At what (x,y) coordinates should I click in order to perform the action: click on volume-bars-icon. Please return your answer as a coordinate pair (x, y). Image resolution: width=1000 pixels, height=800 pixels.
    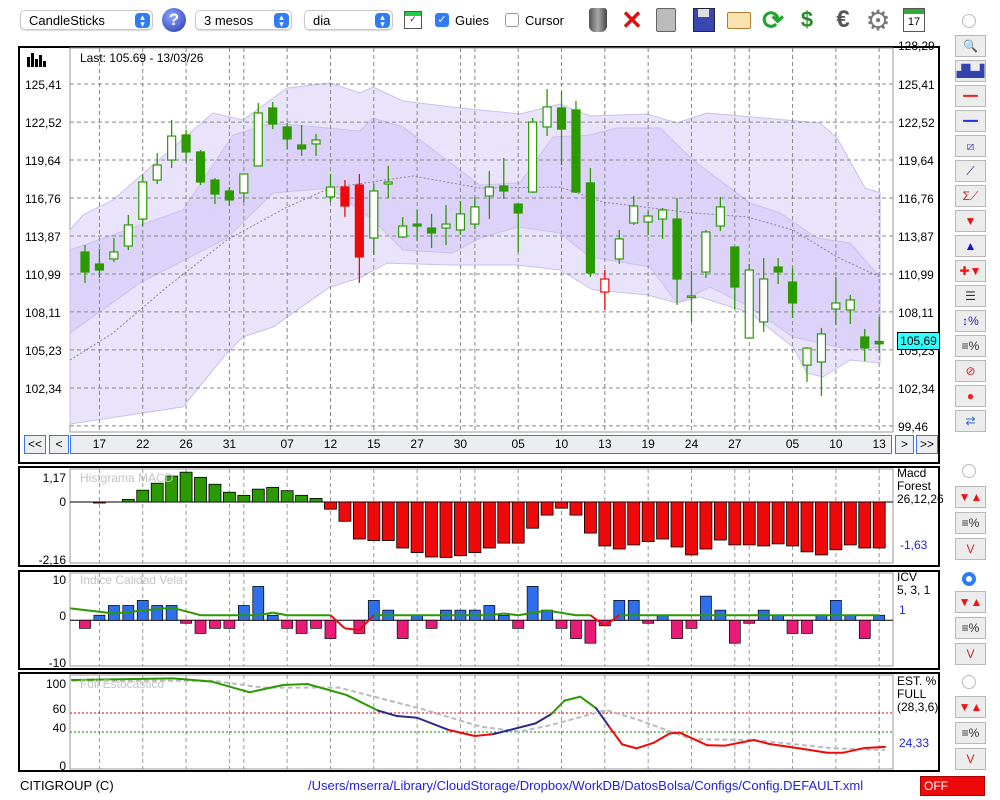
    Looking at the image, I should click on (37, 60).